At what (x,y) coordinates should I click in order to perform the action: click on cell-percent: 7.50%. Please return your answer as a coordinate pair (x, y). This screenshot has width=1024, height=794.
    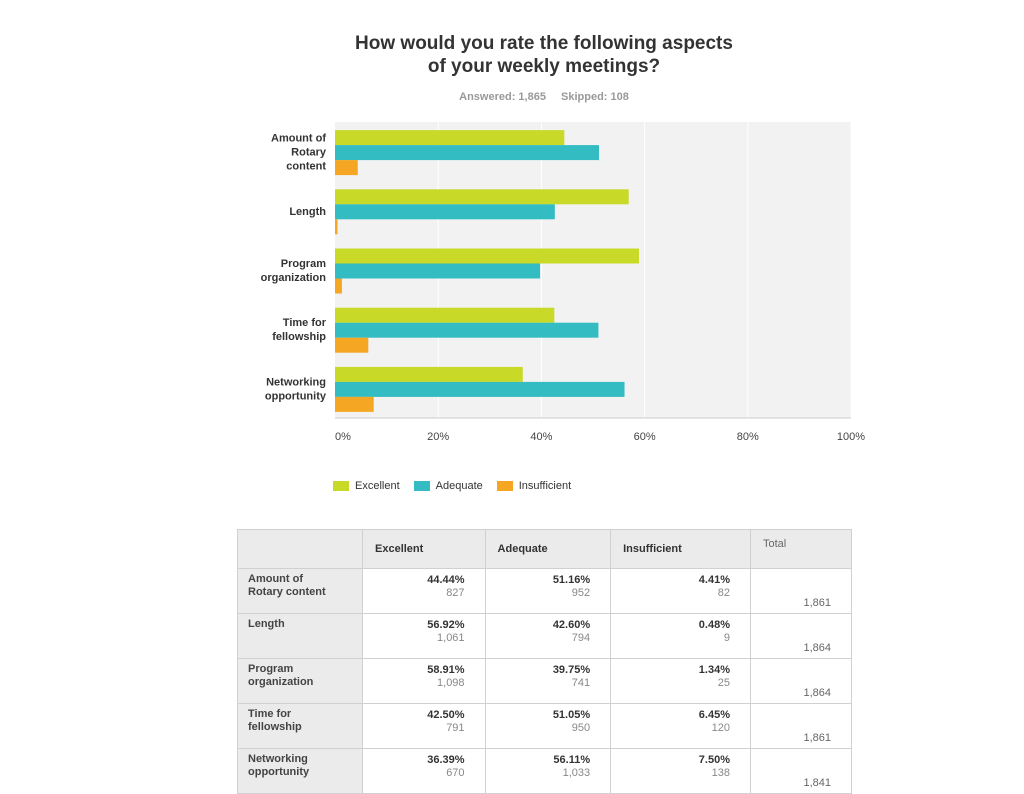
    Looking at the image, I should click on (714, 760).